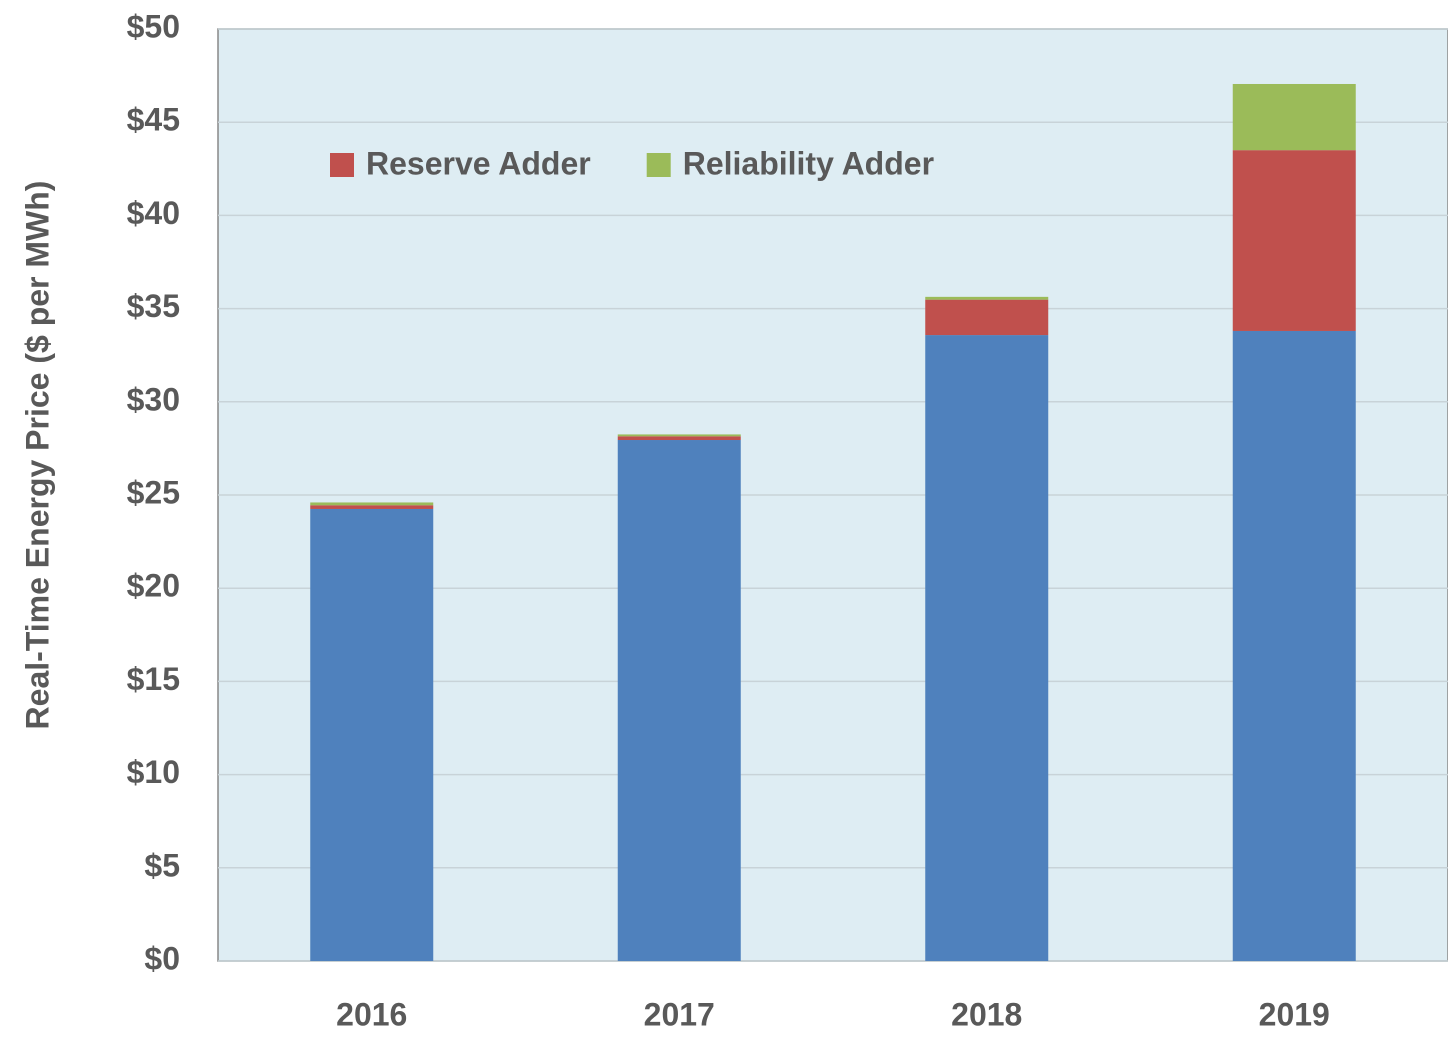 The width and height of the screenshot is (1448, 1037). I want to click on y-tick-label: $40, so click(153, 213).